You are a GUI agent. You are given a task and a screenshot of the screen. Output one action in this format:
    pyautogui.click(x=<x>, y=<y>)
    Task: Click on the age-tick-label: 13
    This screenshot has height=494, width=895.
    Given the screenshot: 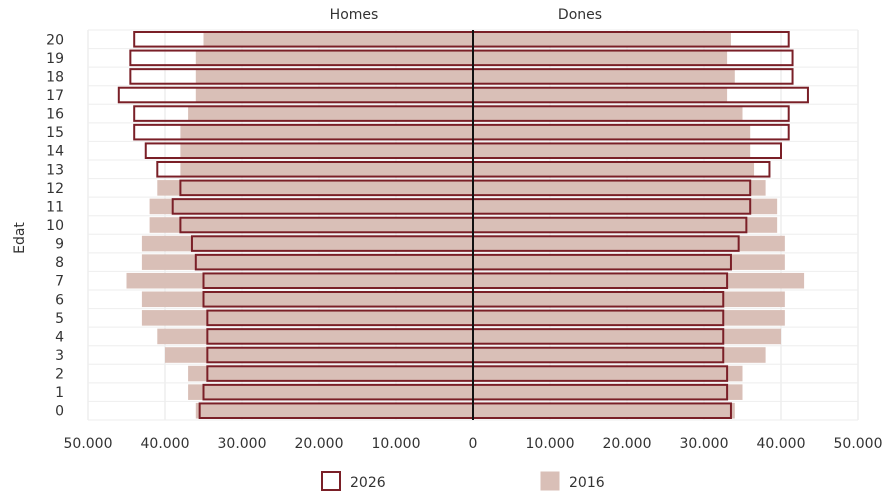 What is the action you would take?
    pyautogui.click(x=55, y=170)
    